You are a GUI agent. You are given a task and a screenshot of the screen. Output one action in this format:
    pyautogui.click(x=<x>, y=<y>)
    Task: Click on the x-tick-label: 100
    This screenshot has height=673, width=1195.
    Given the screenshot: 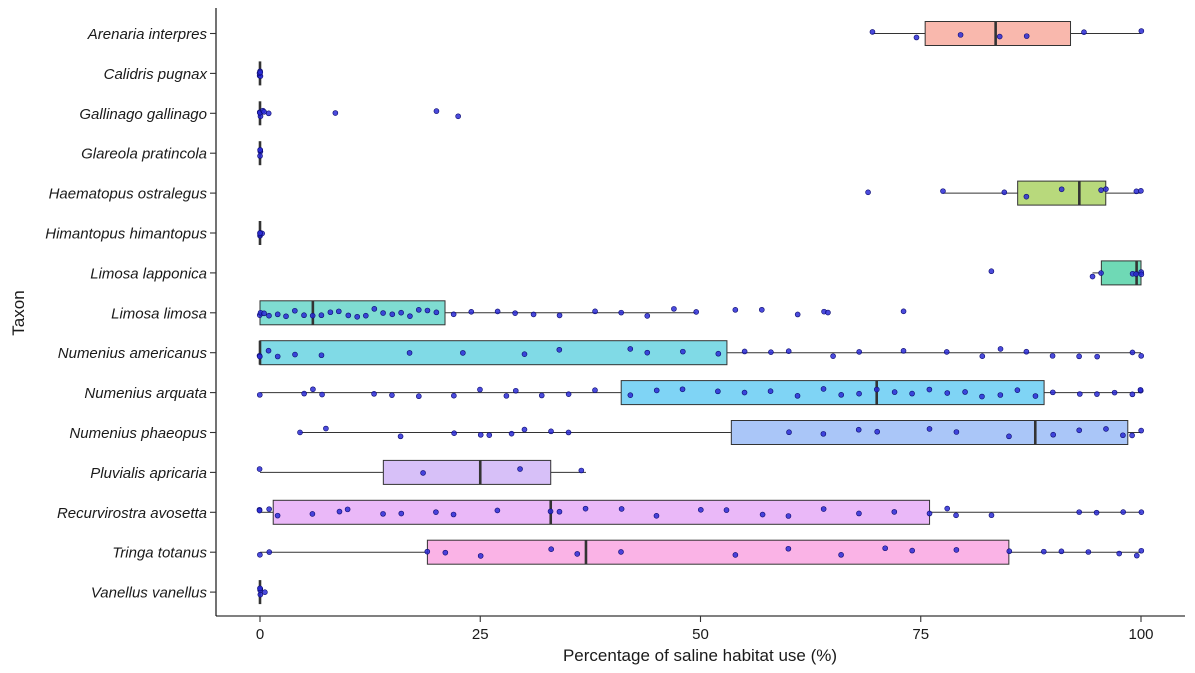 What is the action you would take?
    pyautogui.click(x=1140, y=634)
    